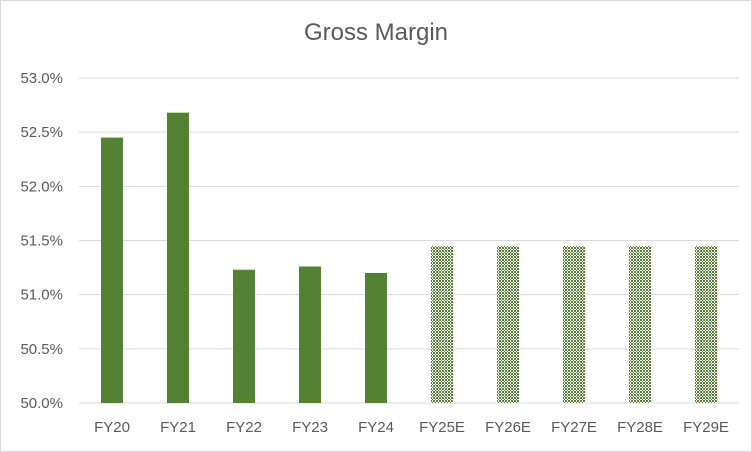 Image resolution: width=752 pixels, height=452 pixels. I want to click on x-tick-label: FY29E, so click(706, 427).